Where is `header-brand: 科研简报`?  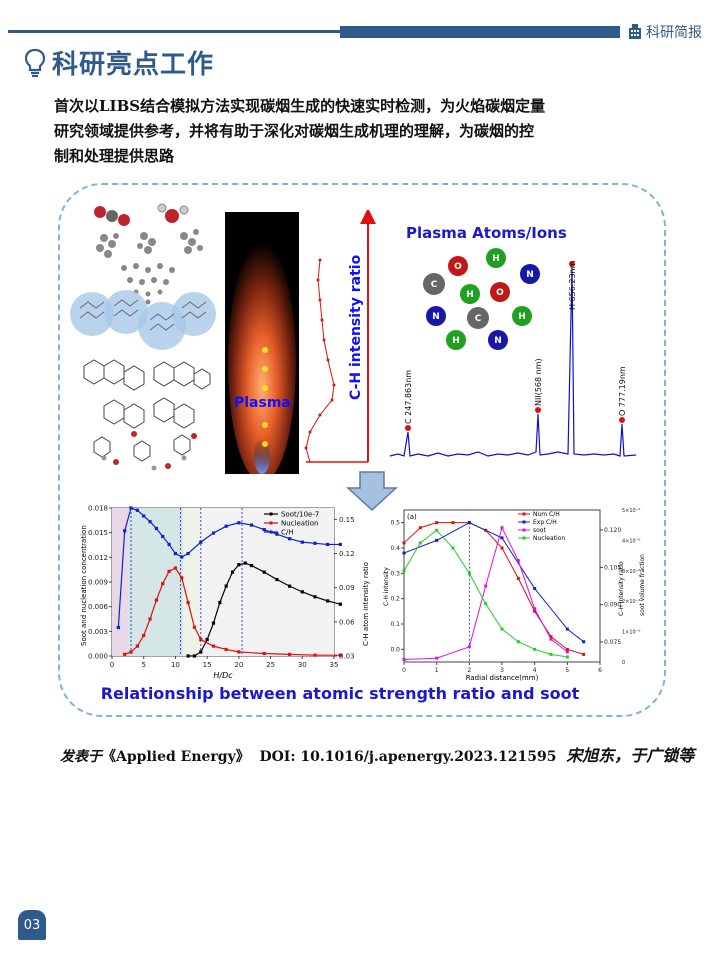 header-brand: 科研简报 is located at coordinates (665, 32).